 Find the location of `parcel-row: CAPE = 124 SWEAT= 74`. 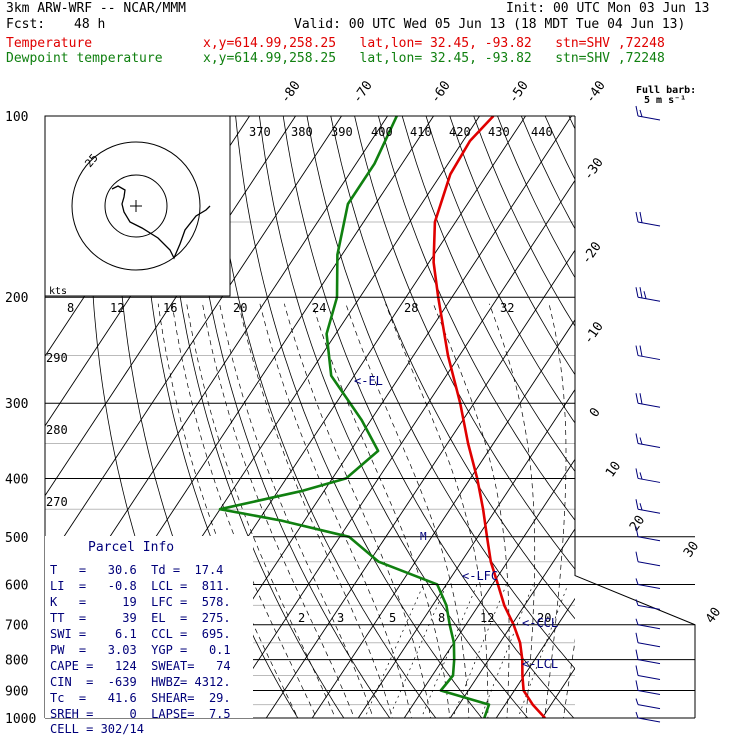

parcel-row: CAPE = 124 SWEAT= 74 is located at coordinates (140, 666).